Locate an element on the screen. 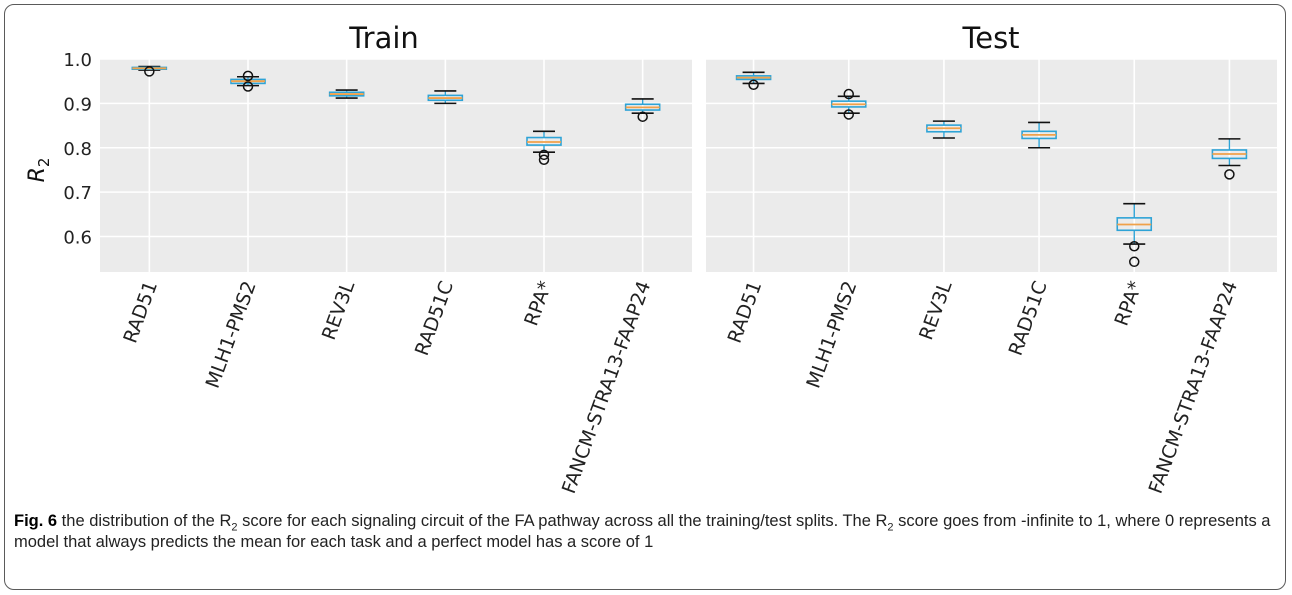 This screenshot has width=1292, height=595. test-category-label: RAD51C is located at coordinates (1028, 318).